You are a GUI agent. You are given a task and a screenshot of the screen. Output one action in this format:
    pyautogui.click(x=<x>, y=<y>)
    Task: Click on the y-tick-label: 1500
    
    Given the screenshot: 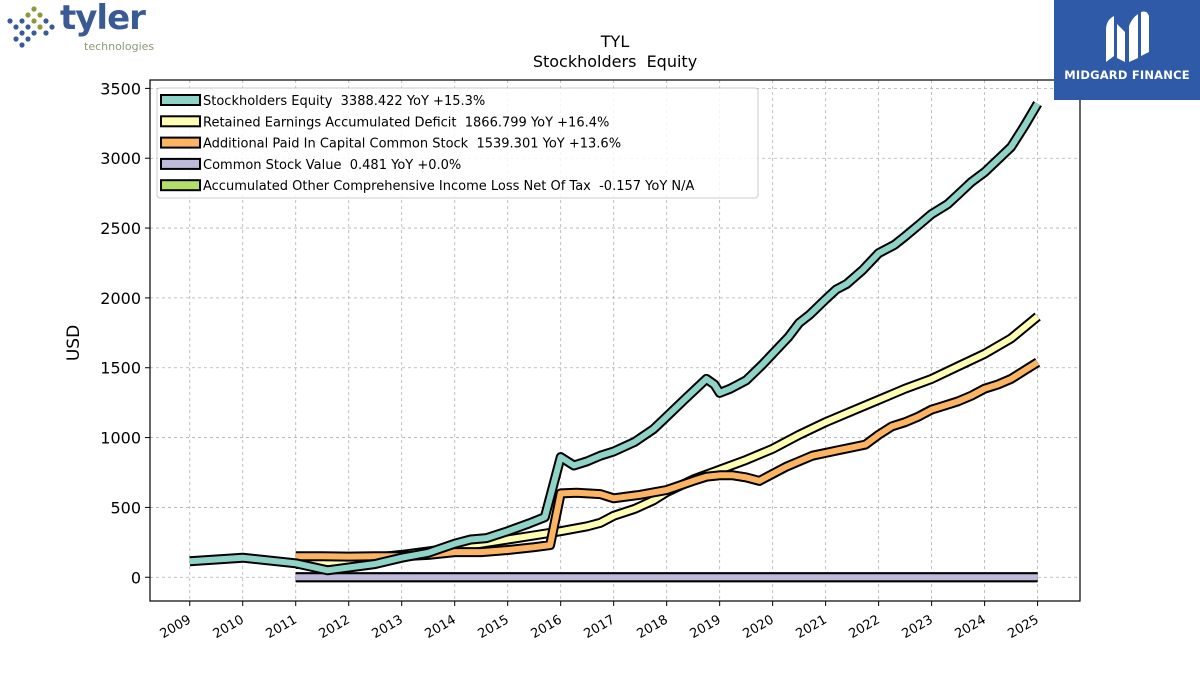 What is the action you would take?
    pyautogui.click(x=120, y=368)
    